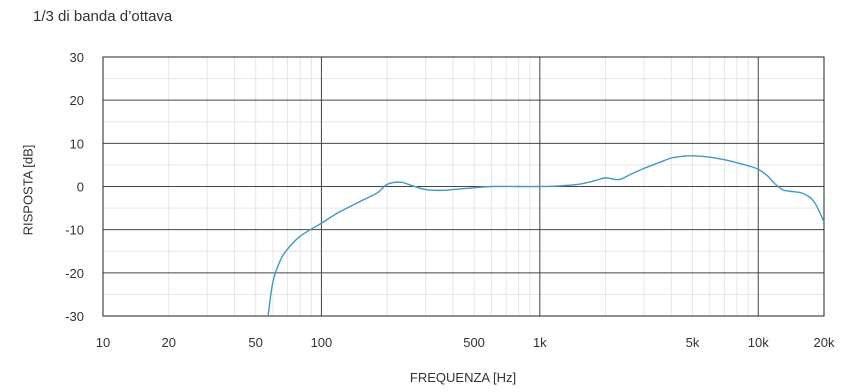 The image size is (855, 392). Describe the element at coordinates (824, 342) in the screenshot. I see `x-tick-label: 20k` at that location.